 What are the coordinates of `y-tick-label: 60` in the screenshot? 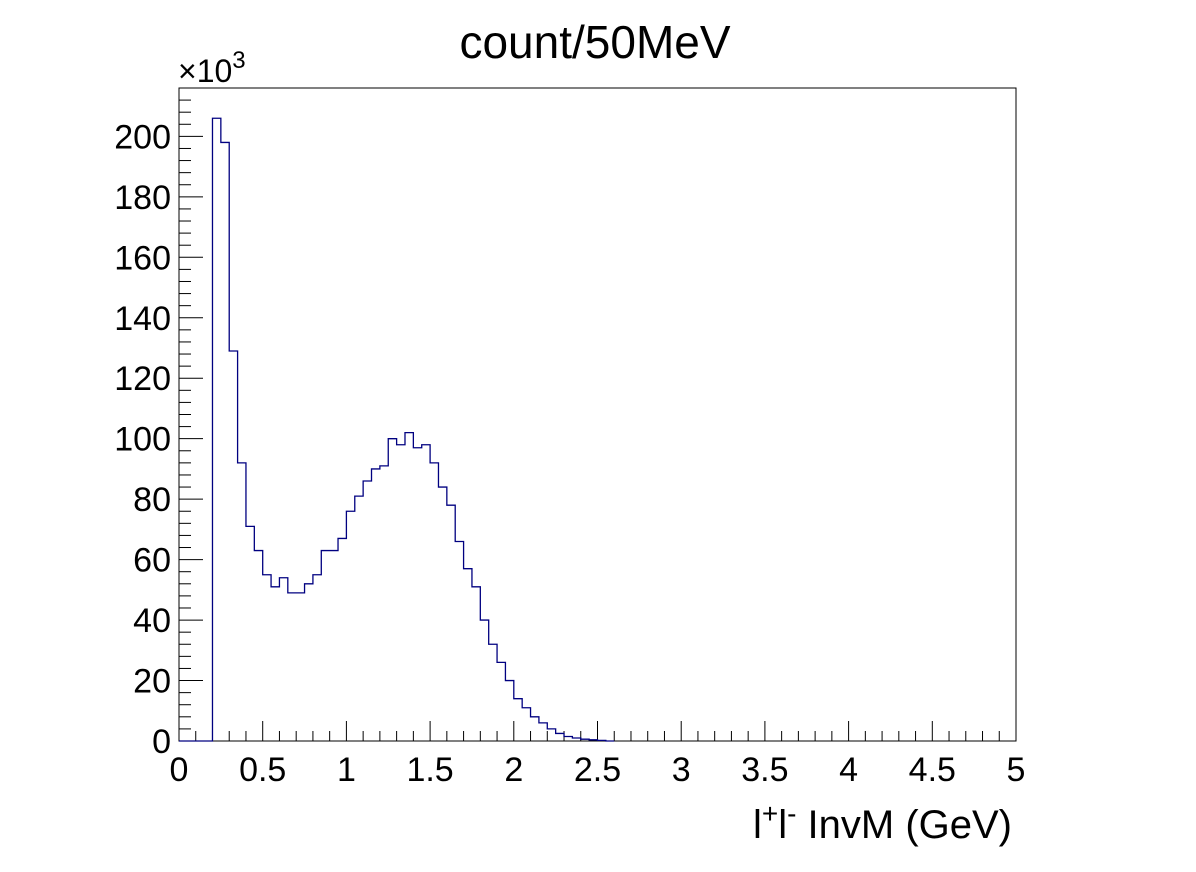 It's located at (152, 561).